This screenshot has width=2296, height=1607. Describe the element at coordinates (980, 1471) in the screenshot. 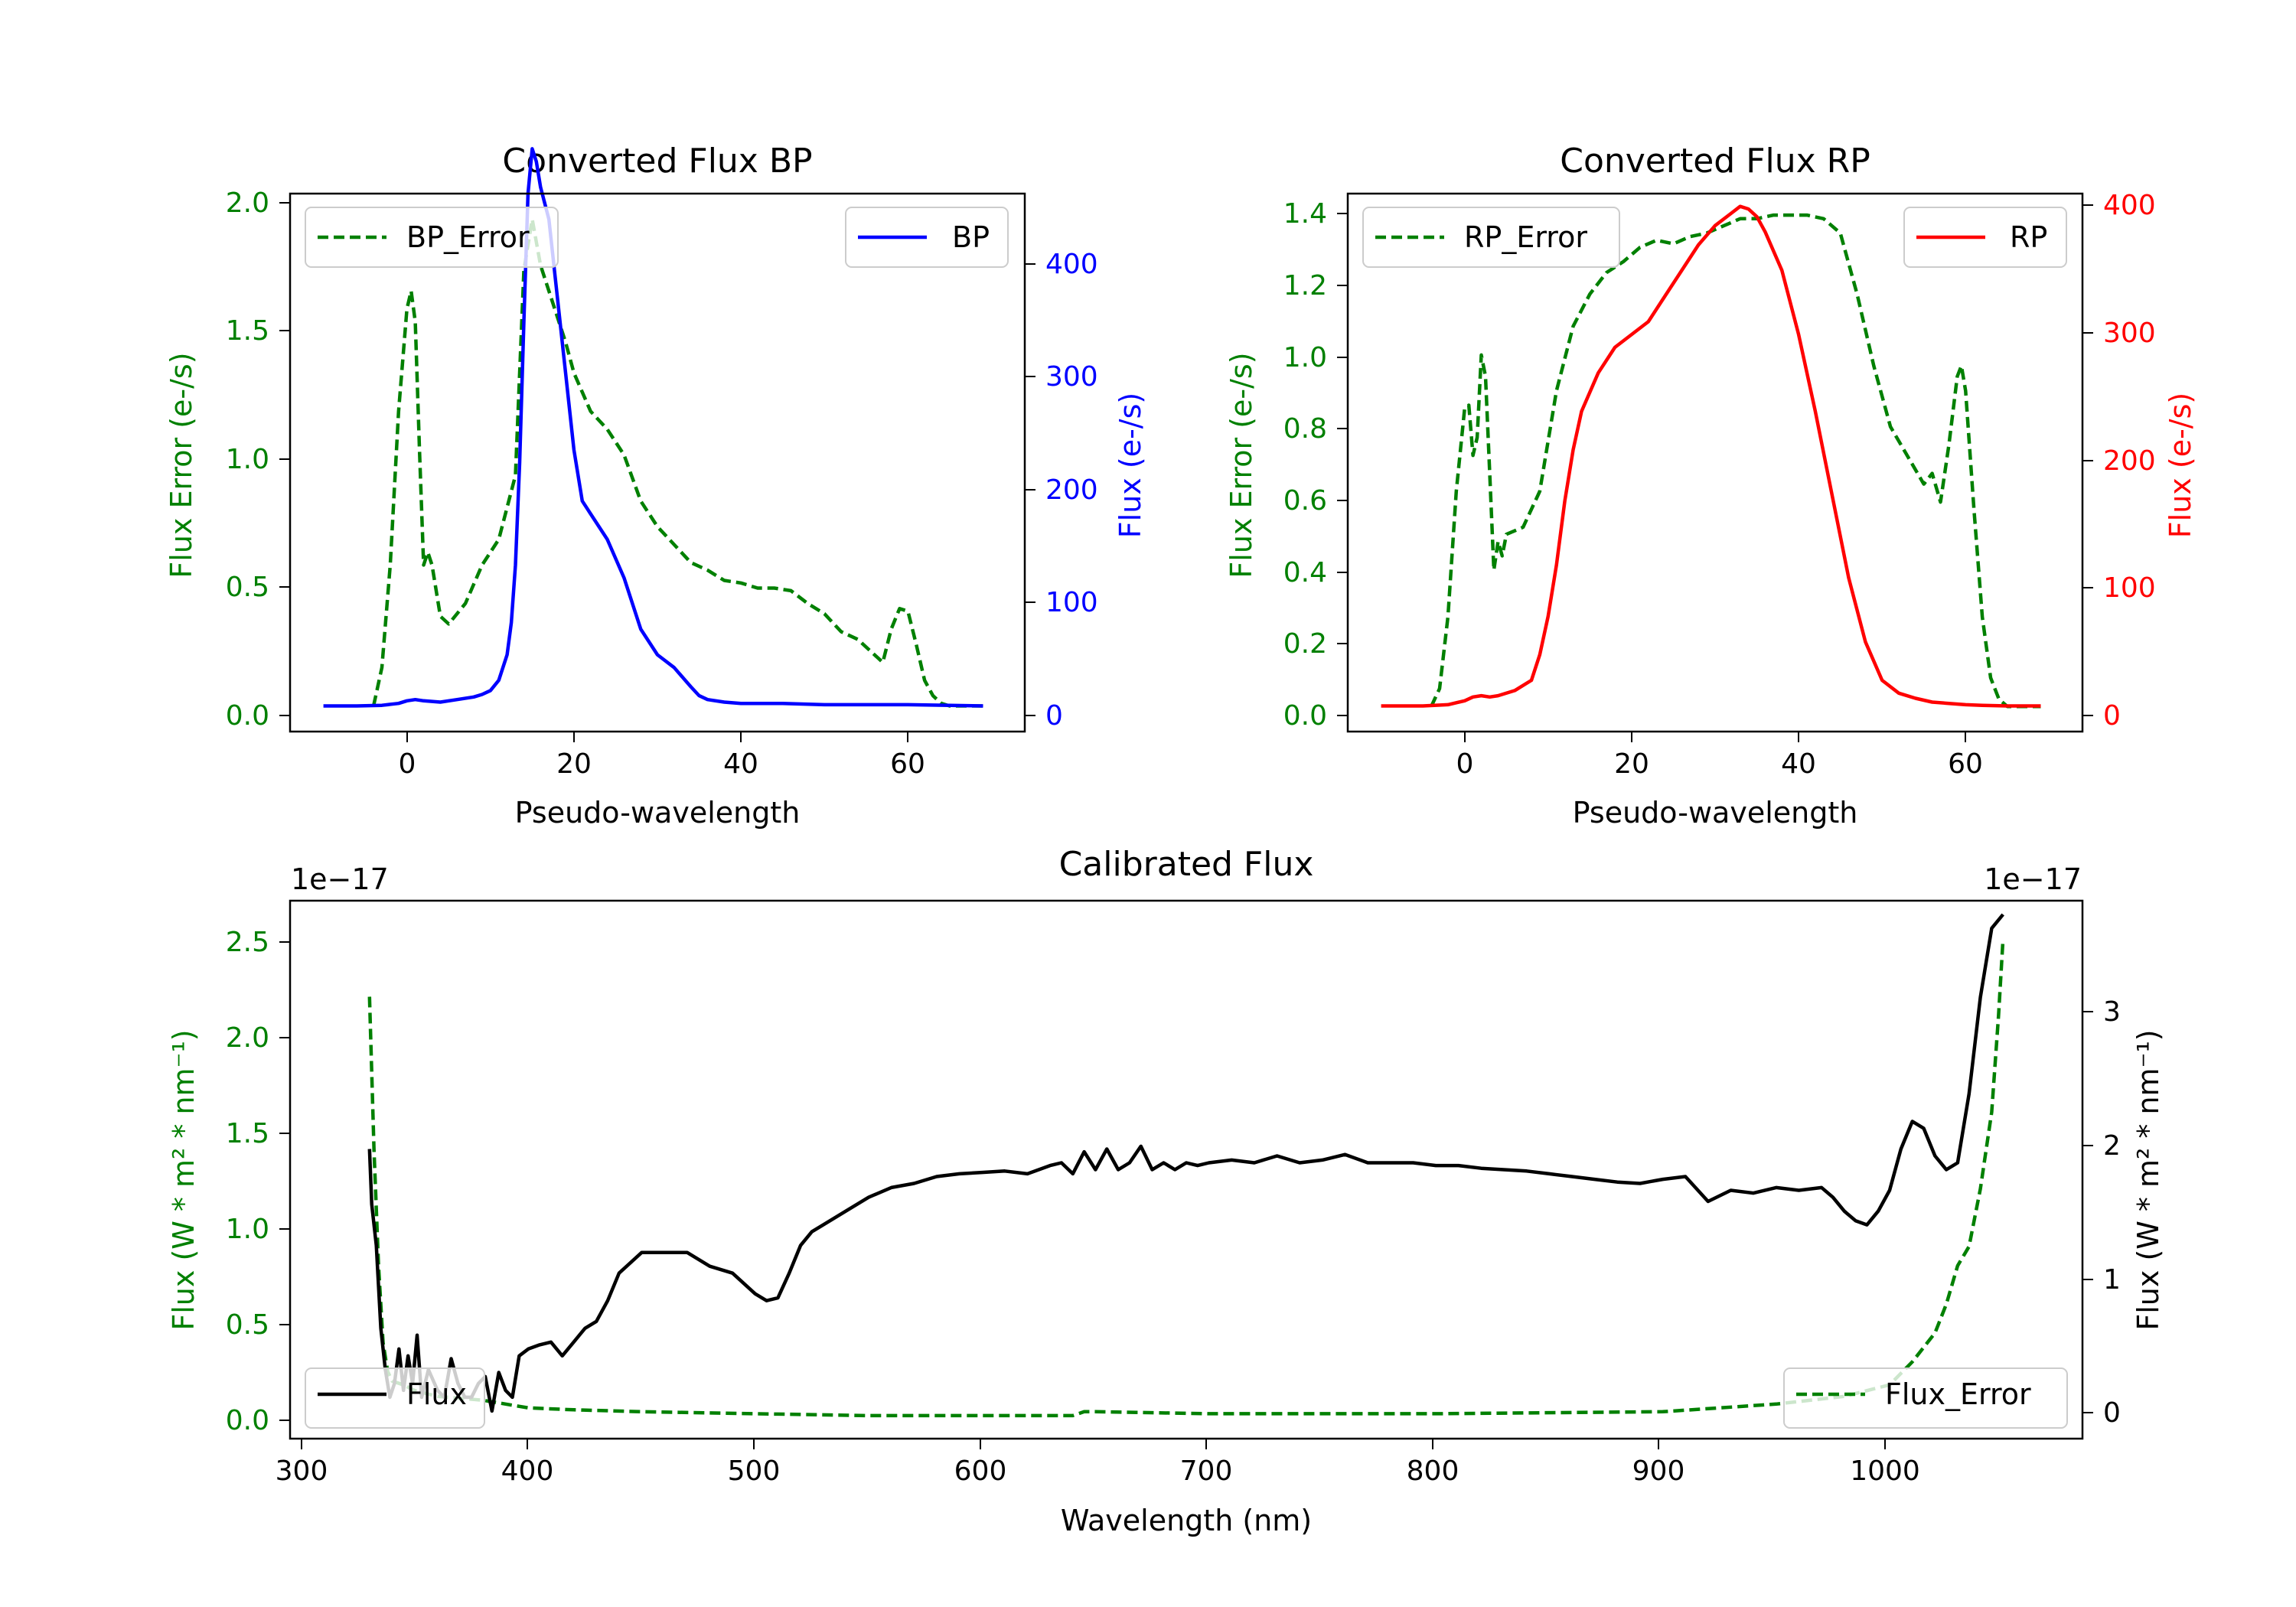

I see `cal-xtick-label: 600` at that location.